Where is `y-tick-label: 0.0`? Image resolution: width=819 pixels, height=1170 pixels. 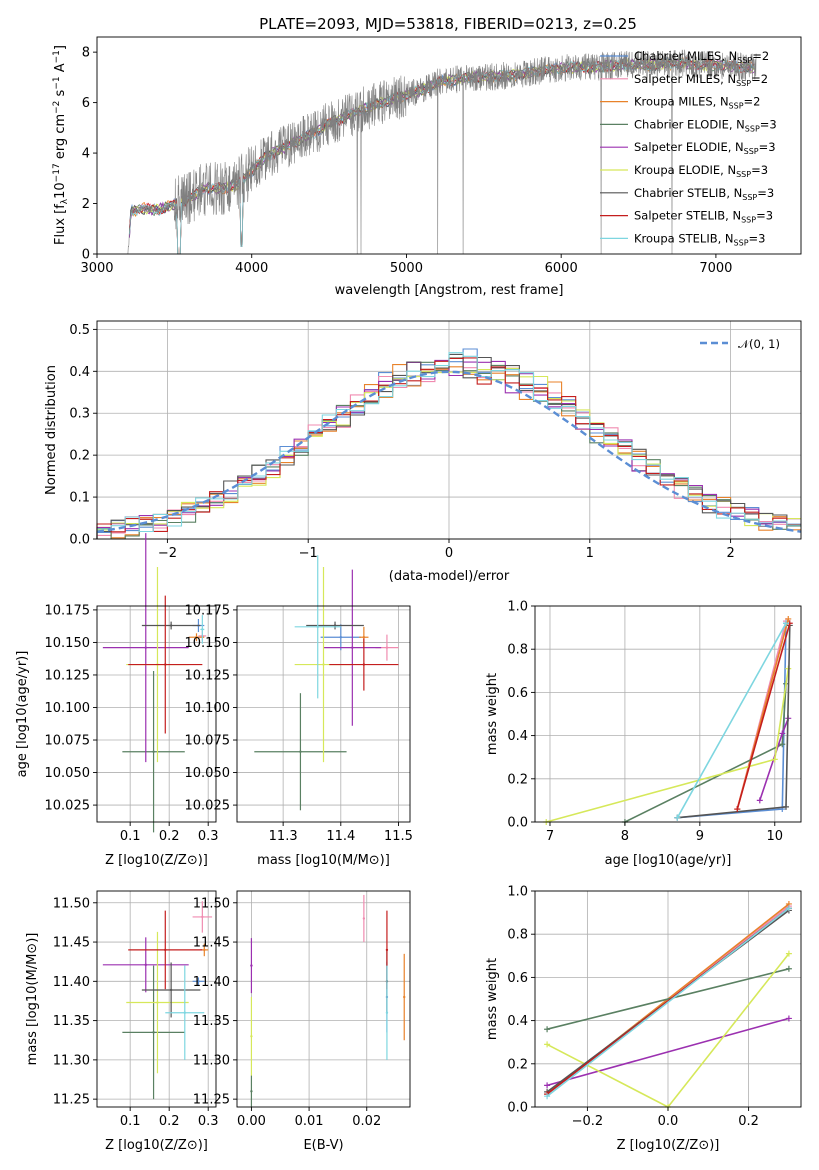 y-tick-label: 0.0 is located at coordinates (79, 540).